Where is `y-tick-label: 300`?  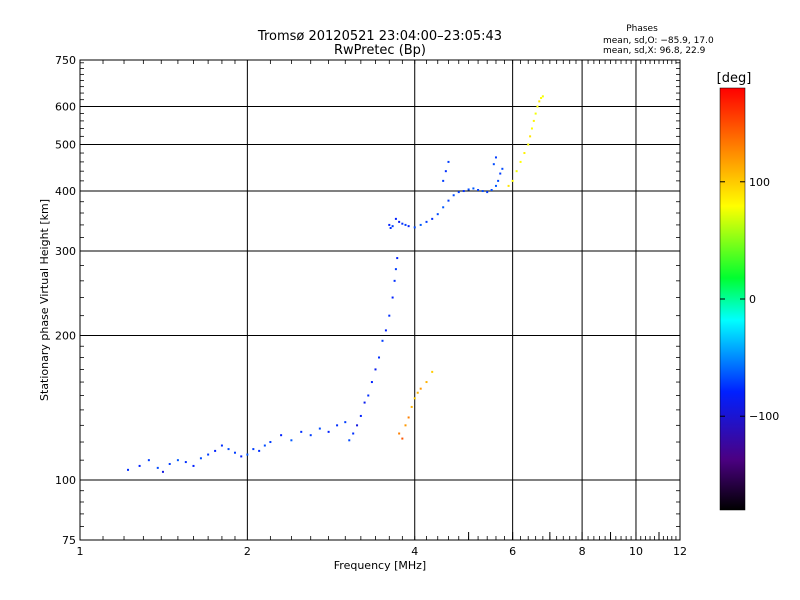
y-tick-label: 300 is located at coordinates (65, 251).